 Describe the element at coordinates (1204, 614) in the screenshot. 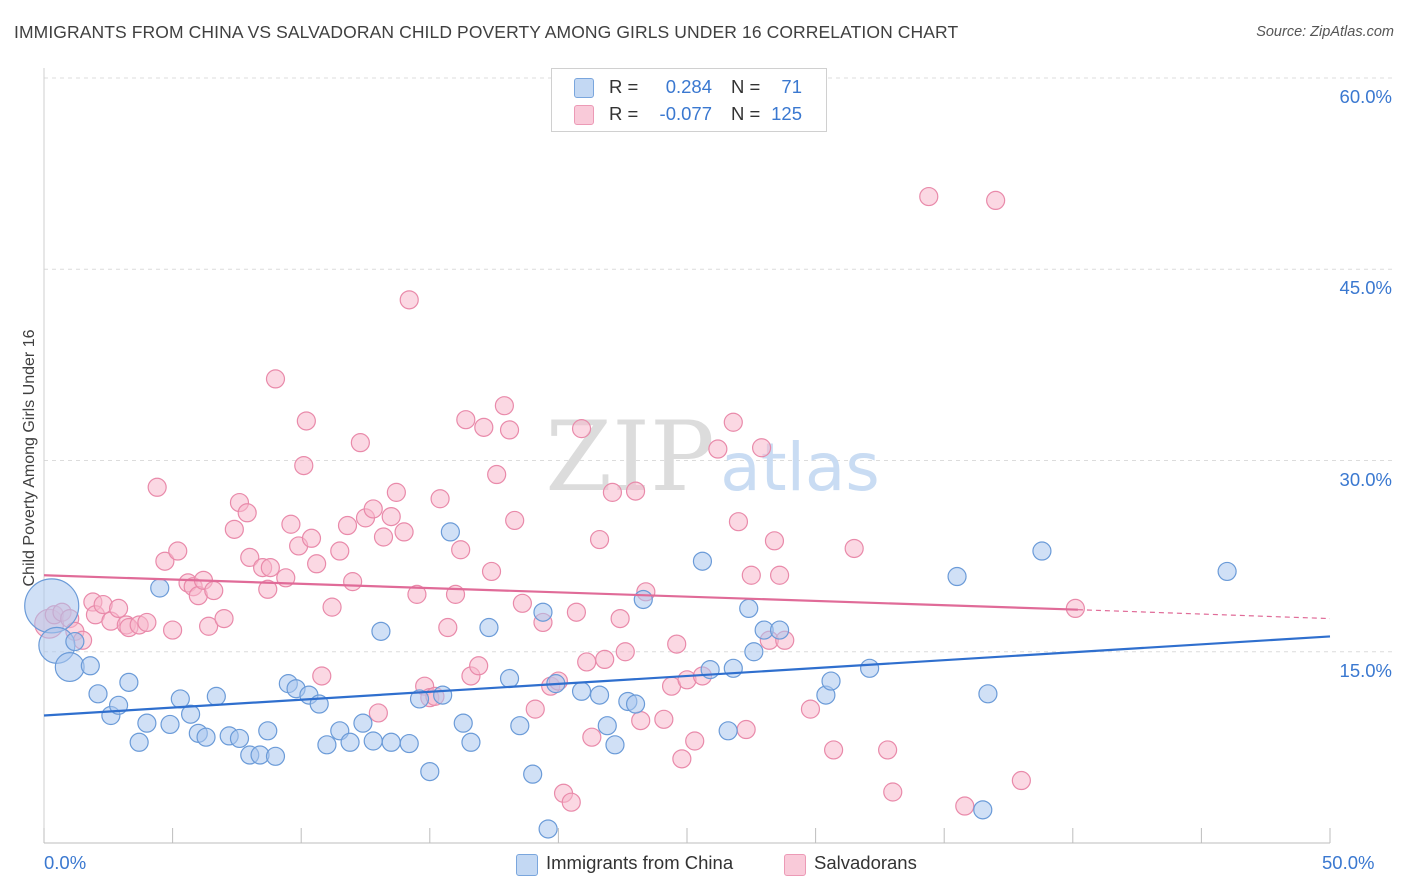

I see `trendline-salvadorans-extension` at that location.